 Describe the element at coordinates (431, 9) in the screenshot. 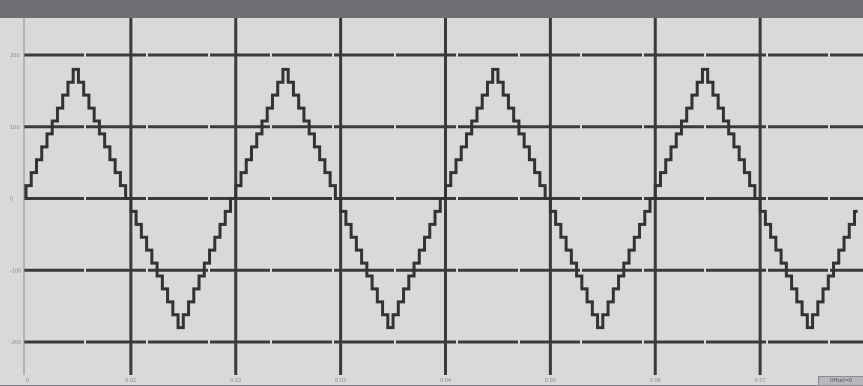

I see `scope-title-bar` at that location.